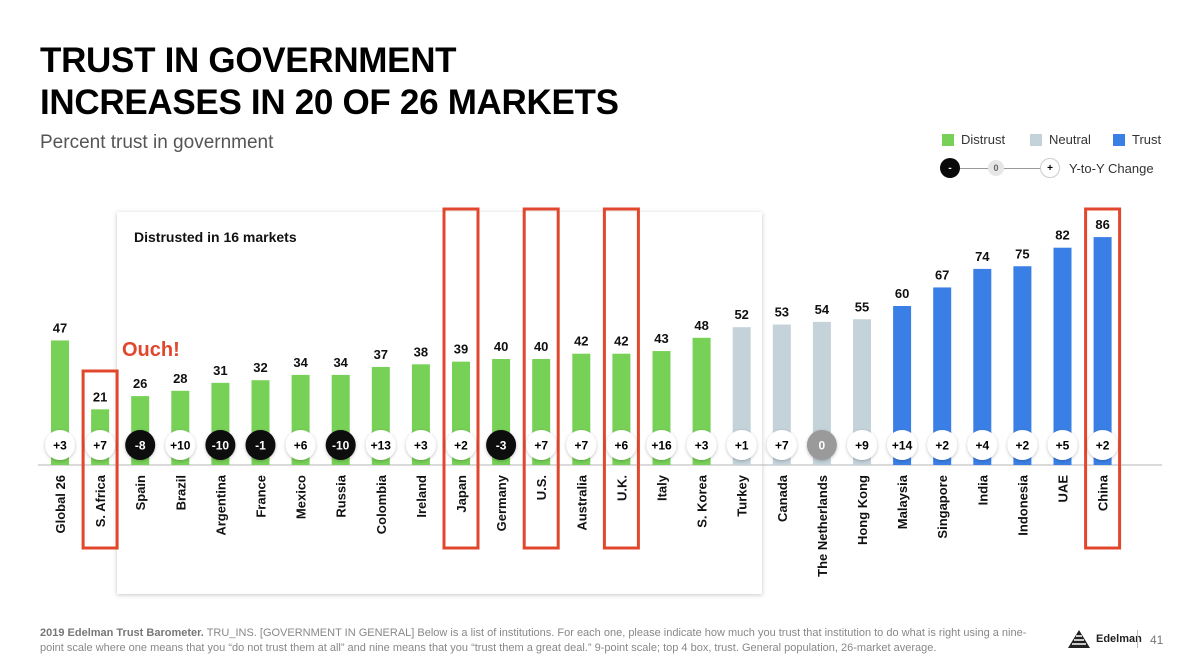 Image resolution: width=1200 pixels, height=668 pixels. What do you see at coordinates (661, 445) in the screenshot?
I see `change-bubble-italy` at bounding box center [661, 445].